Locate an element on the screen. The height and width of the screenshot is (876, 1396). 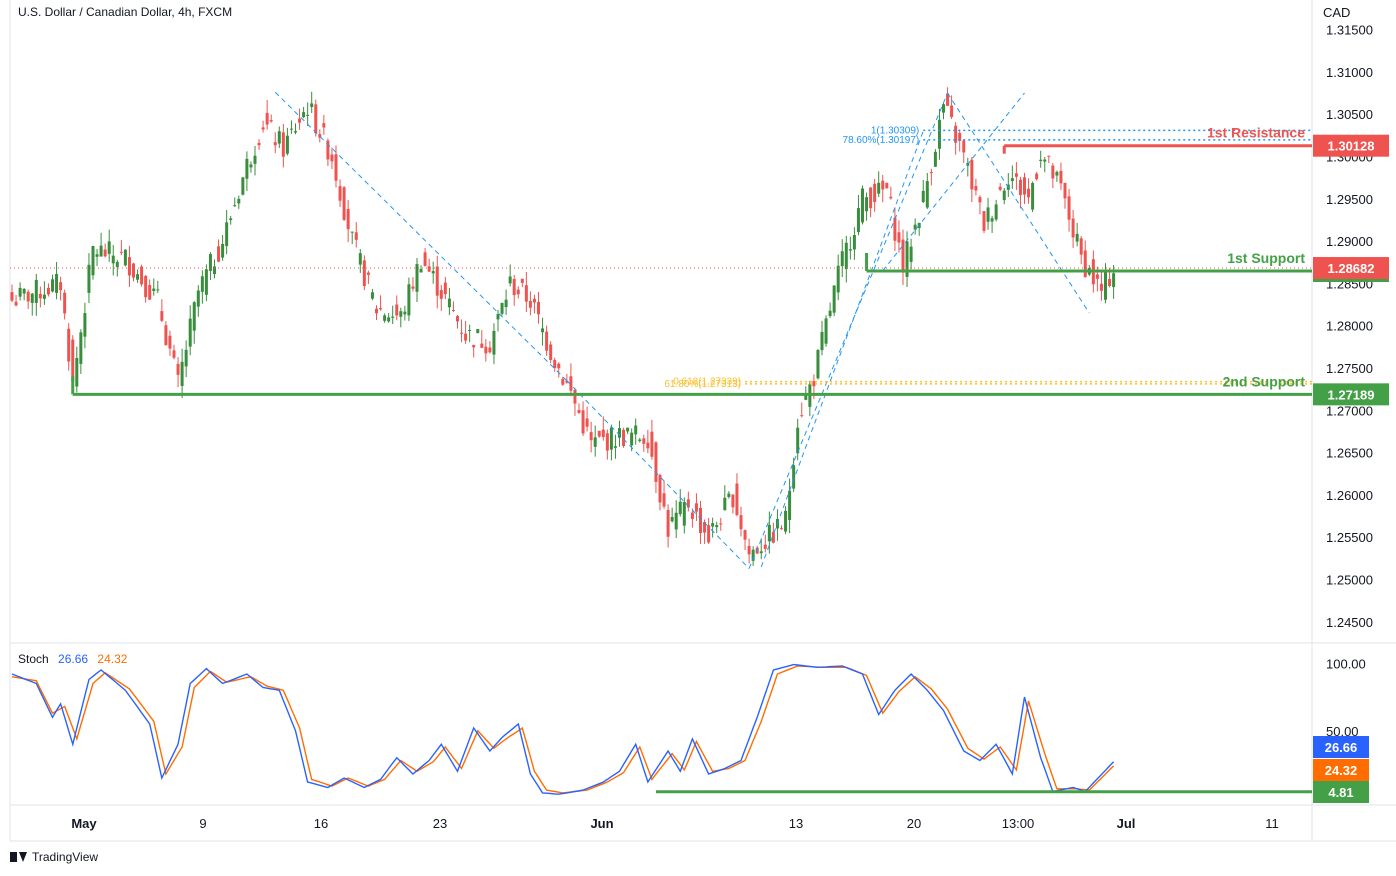
time-tick-label: 13:00 is located at coordinates (1018, 823).